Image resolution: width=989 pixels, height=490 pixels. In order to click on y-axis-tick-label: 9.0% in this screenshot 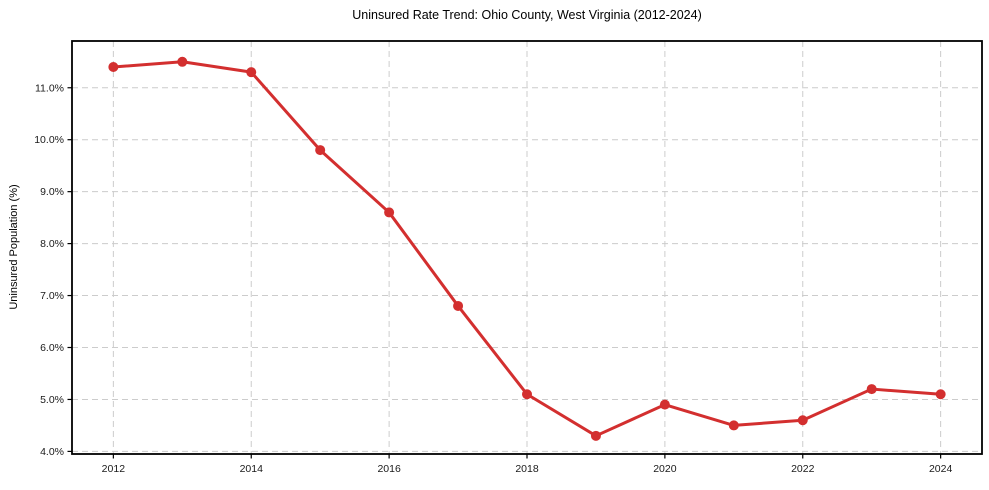, I will do `click(52, 192)`.